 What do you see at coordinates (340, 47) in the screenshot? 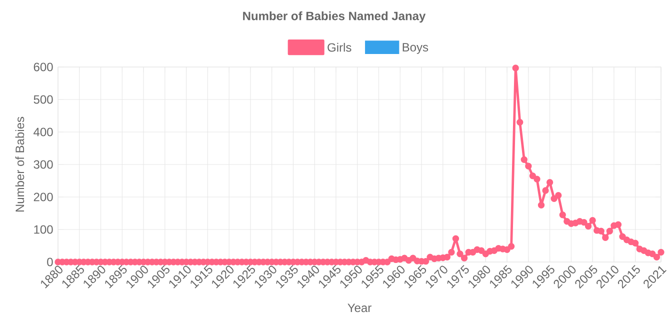
I see `legend-label: Girls` at bounding box center [340, 47].